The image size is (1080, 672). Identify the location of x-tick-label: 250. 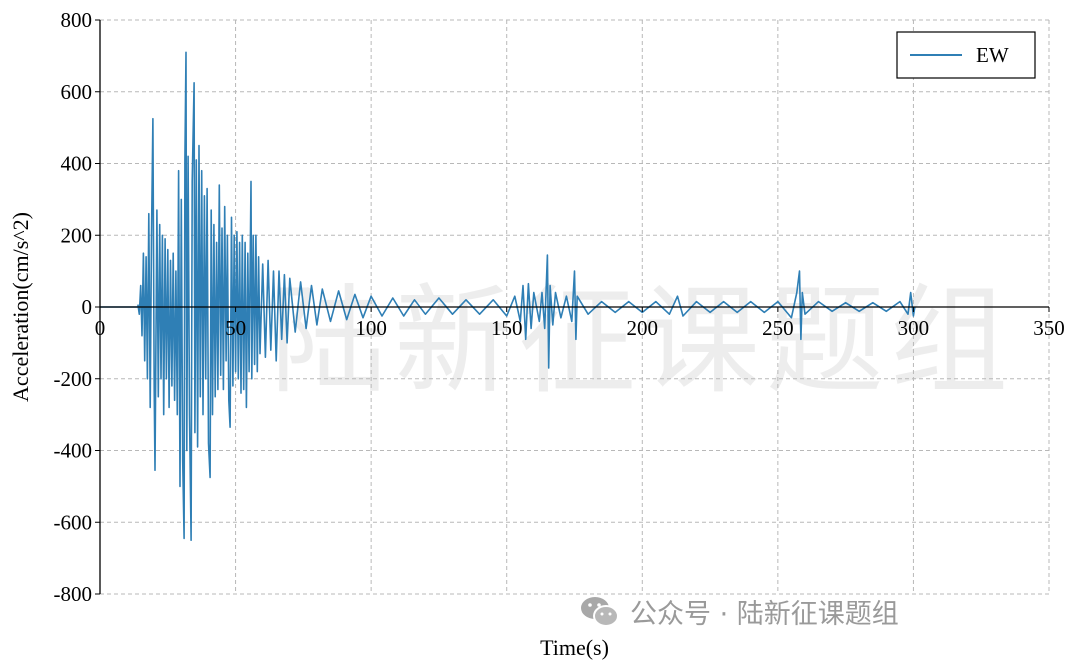
(778, 328).